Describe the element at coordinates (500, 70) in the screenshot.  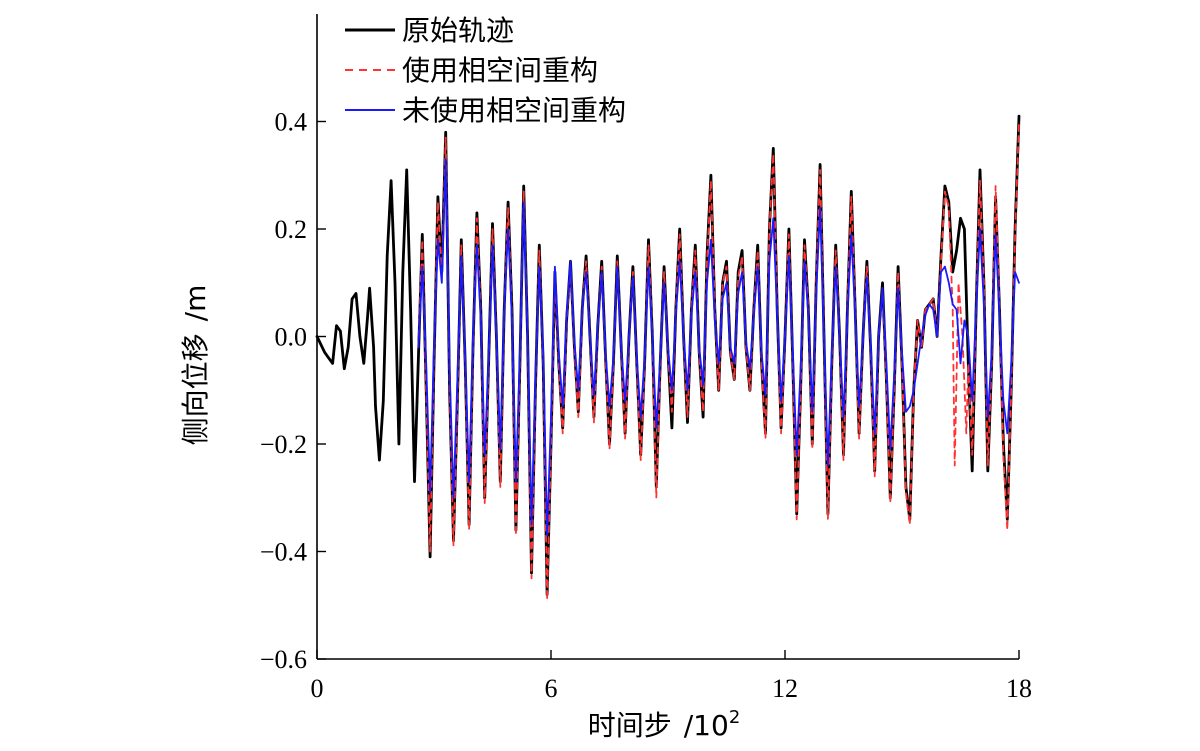
I see `legend-label-2: 使用相空间重构` at that location.